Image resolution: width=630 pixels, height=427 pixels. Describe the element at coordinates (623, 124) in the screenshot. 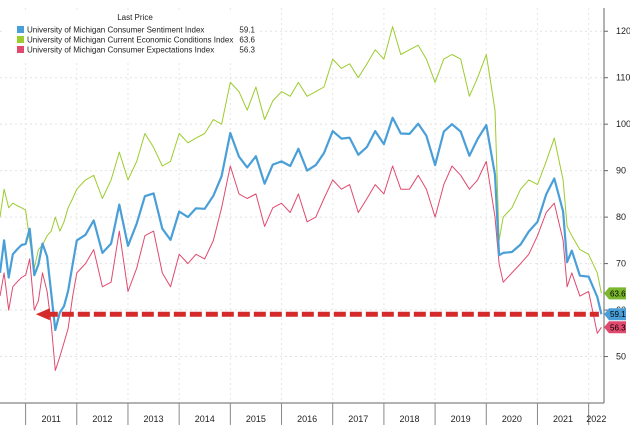

I see `y-tick-label: 100` at that location.